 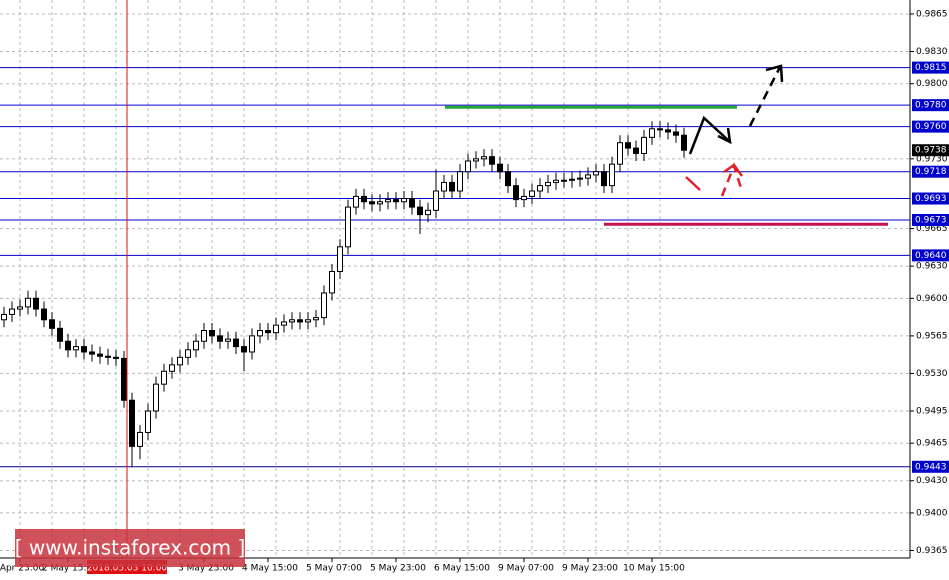 I want to click on price-label-box, so click(x=930, y=150).